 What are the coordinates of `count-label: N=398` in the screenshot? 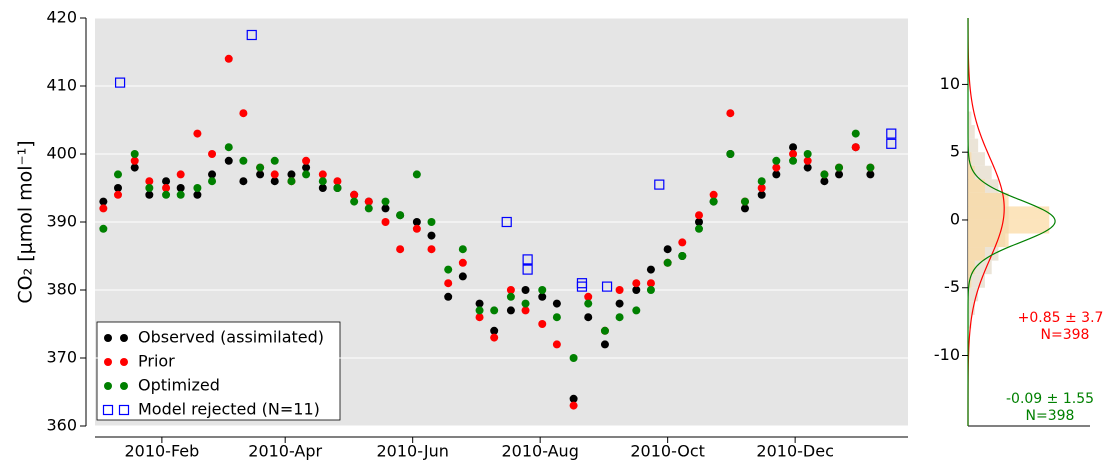 It's located at (1050, 416).